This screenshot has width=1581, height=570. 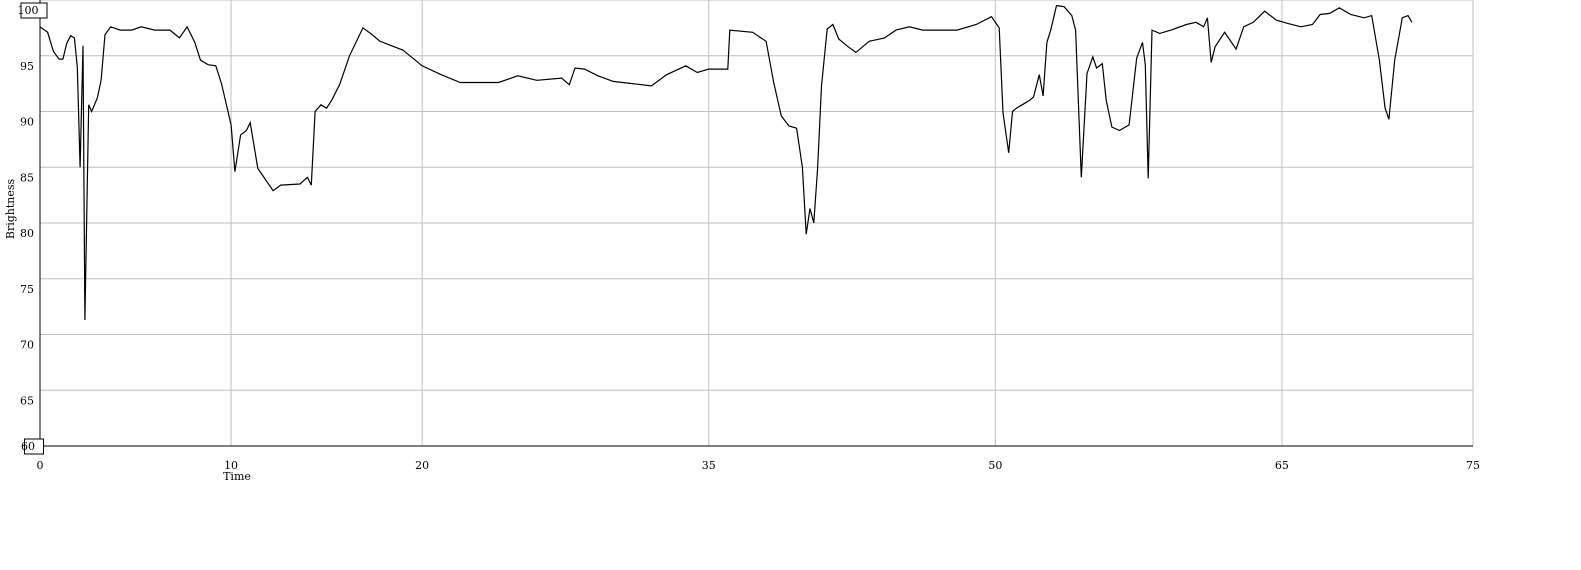 I want to click on y-tick-label: 80, so click(x=27, y=233).